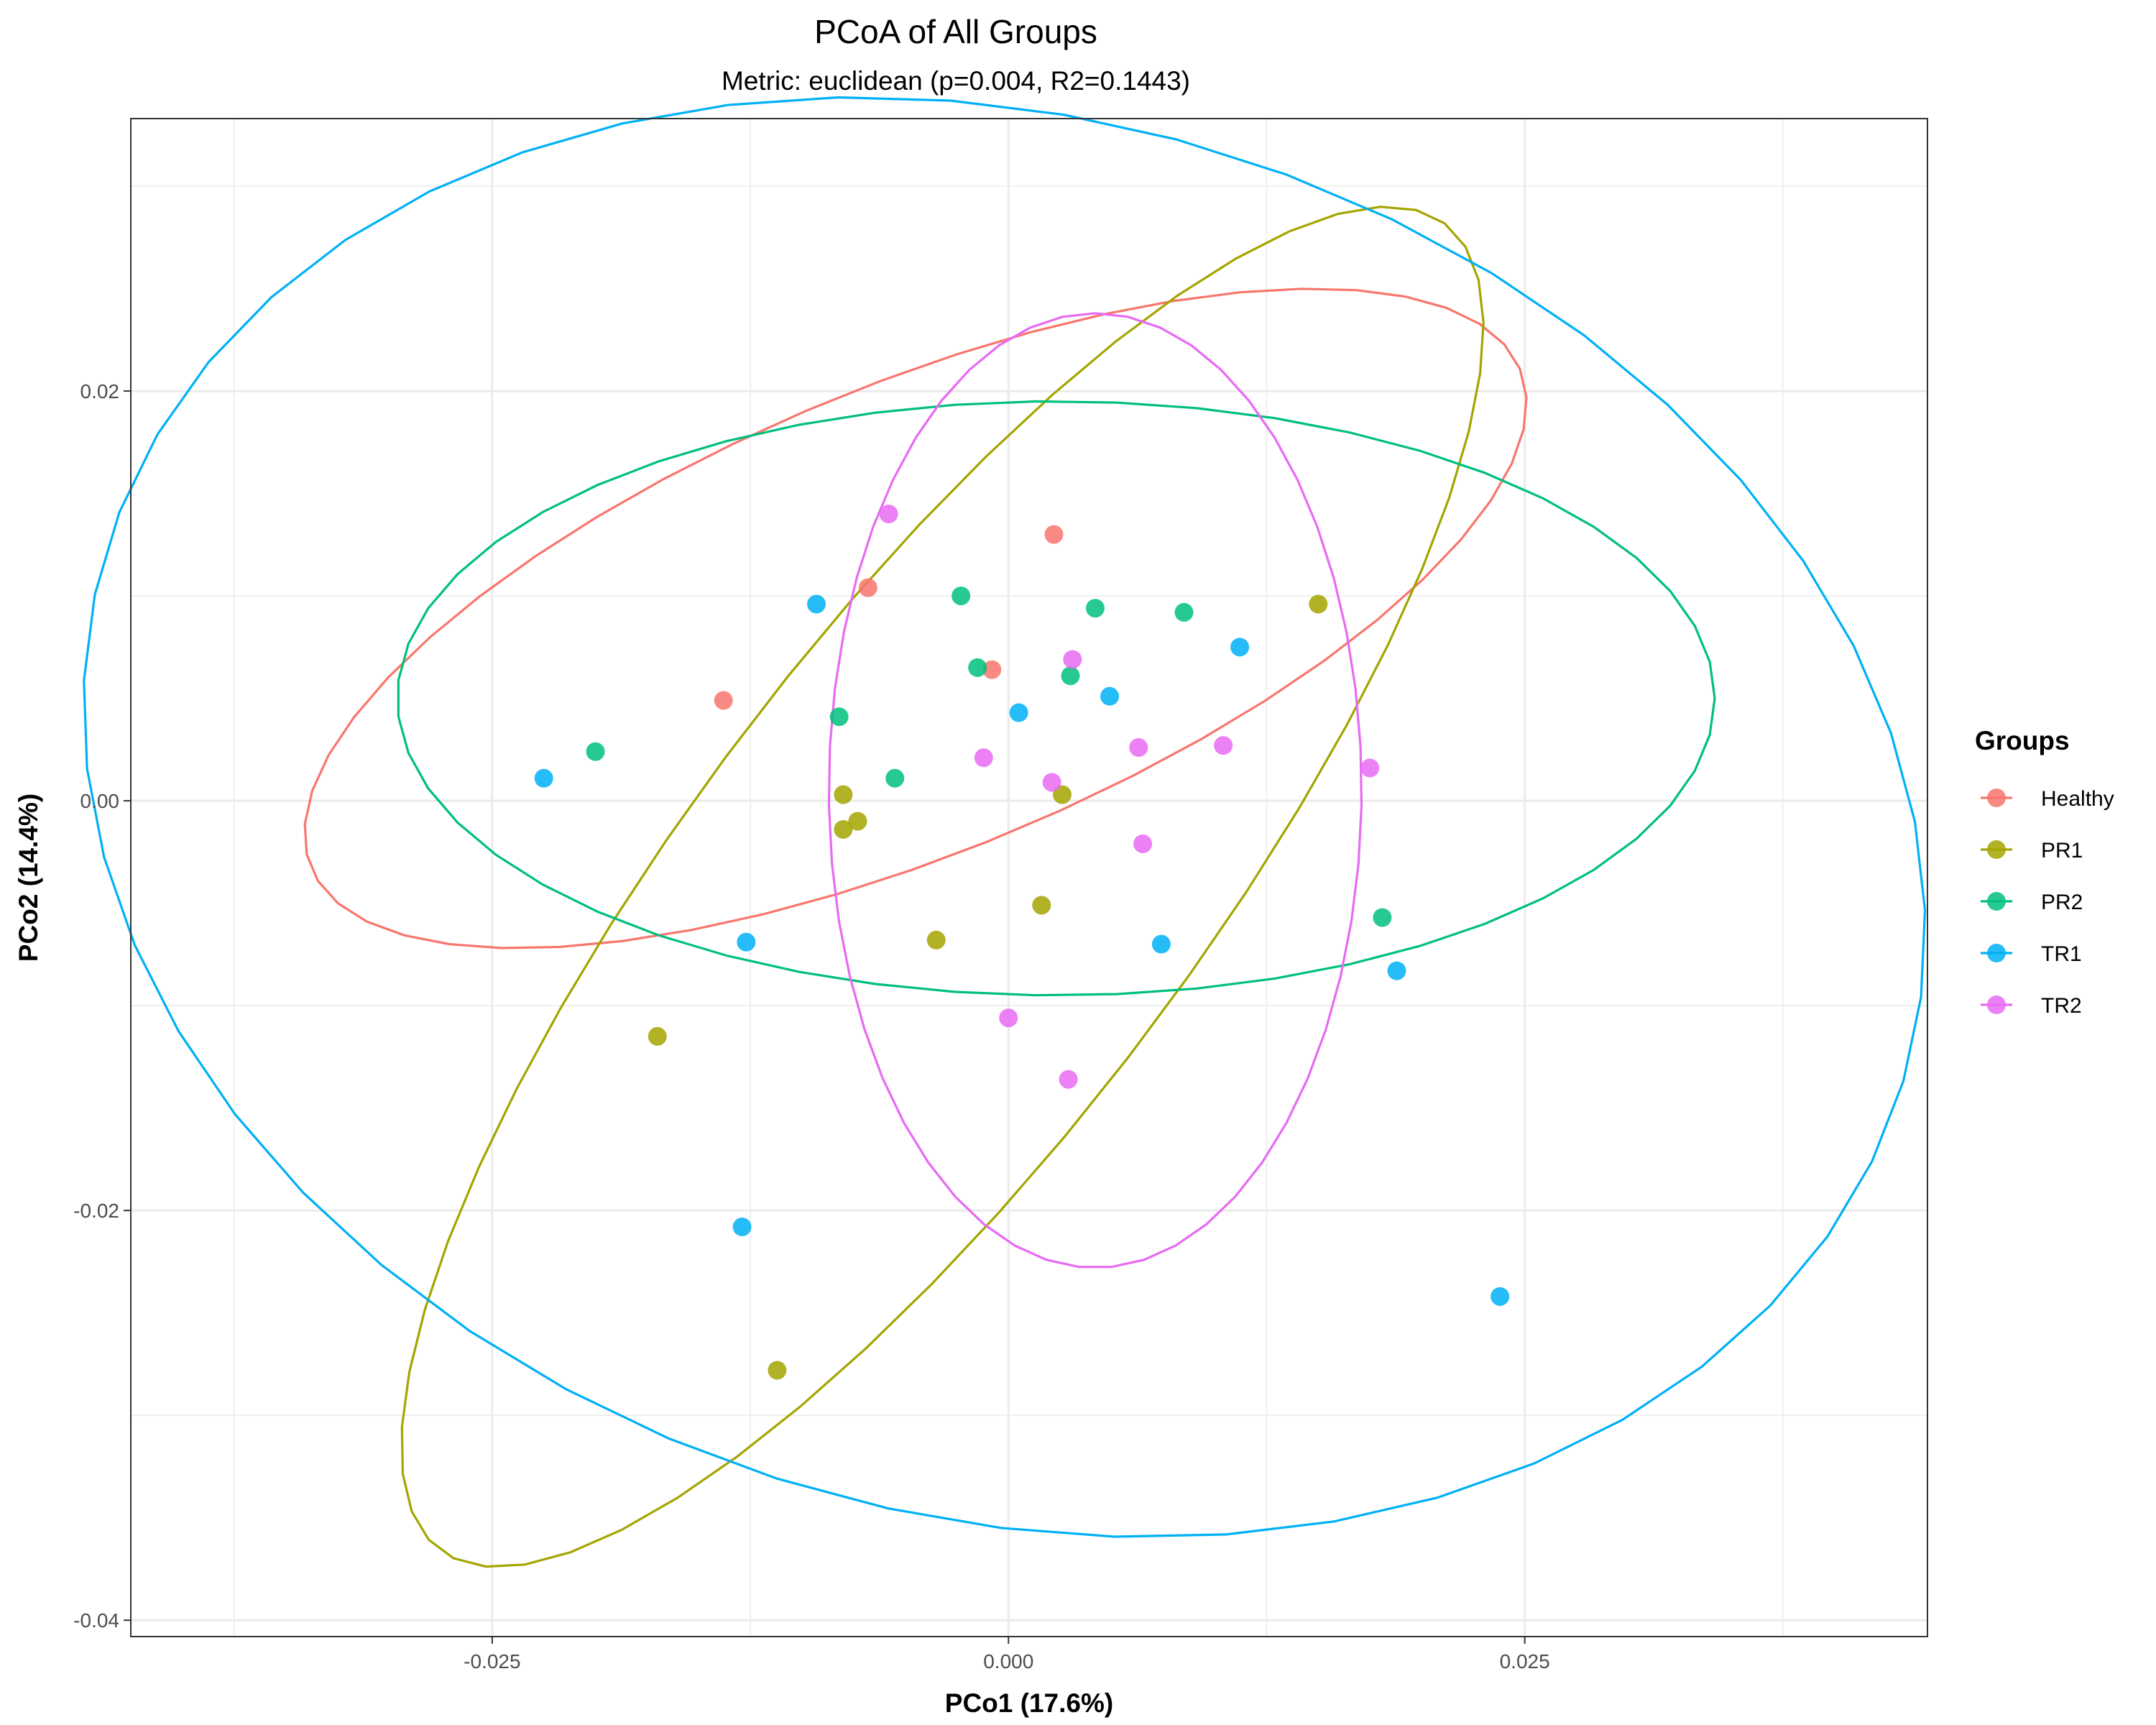 The width and height of the screenshot is (2156, 1725). What do you see at coordinates (2031, 954) in the screenshot?
I see `legend-item-tr1: TR1` at bounding box center [2031, 954].